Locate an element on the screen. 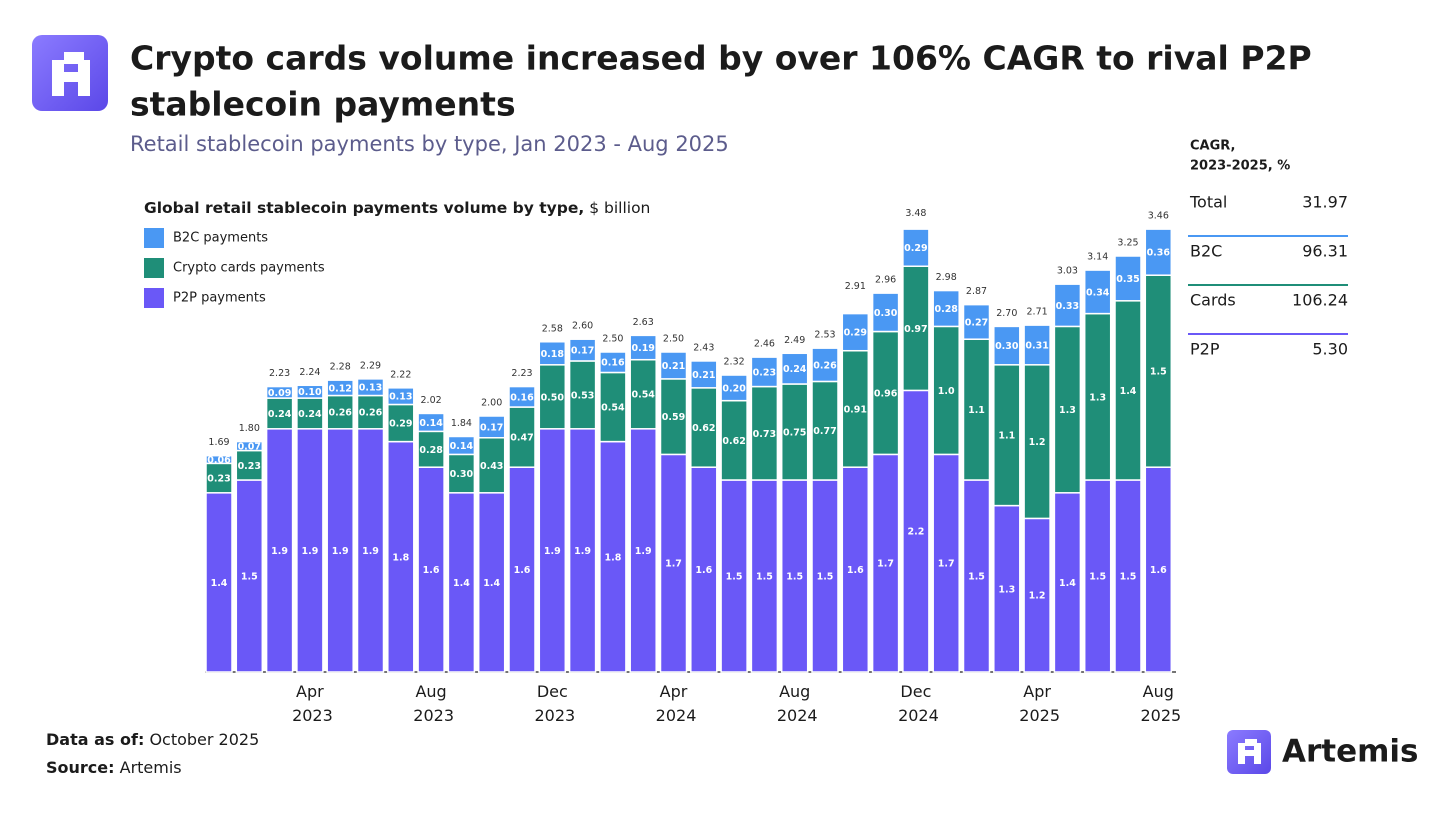 Image resolution: width=1456 pixels, height=819 pixels. segment-label: 0.10 is located at coordinates (310, 392).